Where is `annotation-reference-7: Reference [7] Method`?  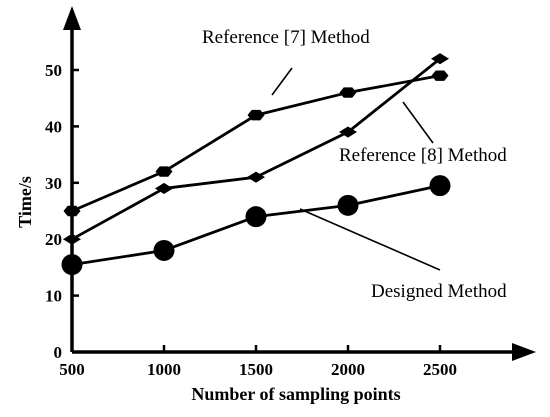 annotation-reference-7: Reference [7] Method is located at coordinates (286, 37).